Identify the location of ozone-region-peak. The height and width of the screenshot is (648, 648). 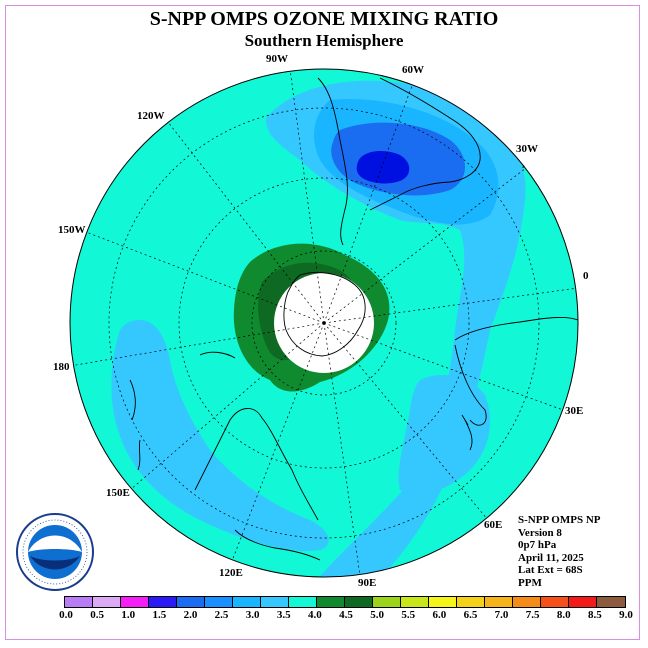
(383, 167).